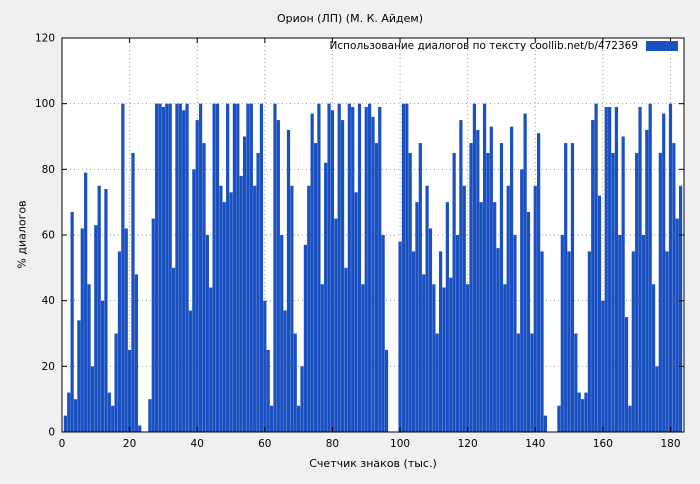  Describe the element at coordinates (48, 236) in the screenshot. I see `y-tick-label: 60` at that location.